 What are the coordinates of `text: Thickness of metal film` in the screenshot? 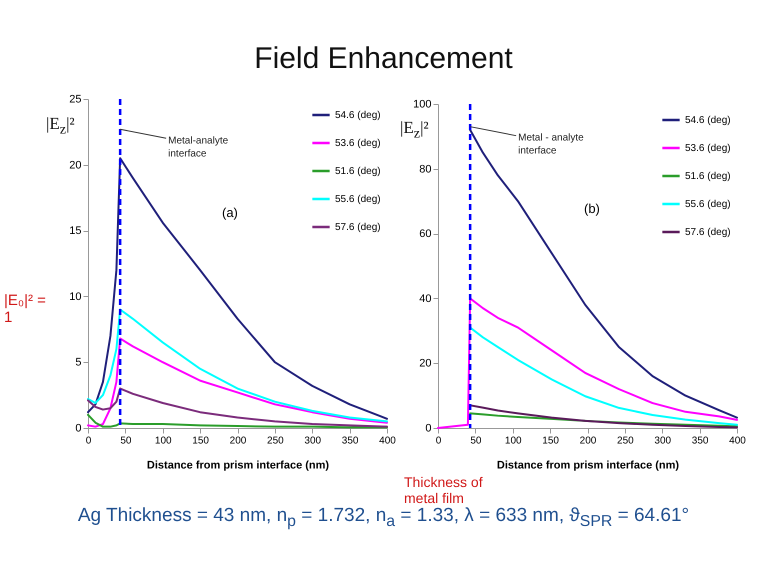 It's located at (444, 490).